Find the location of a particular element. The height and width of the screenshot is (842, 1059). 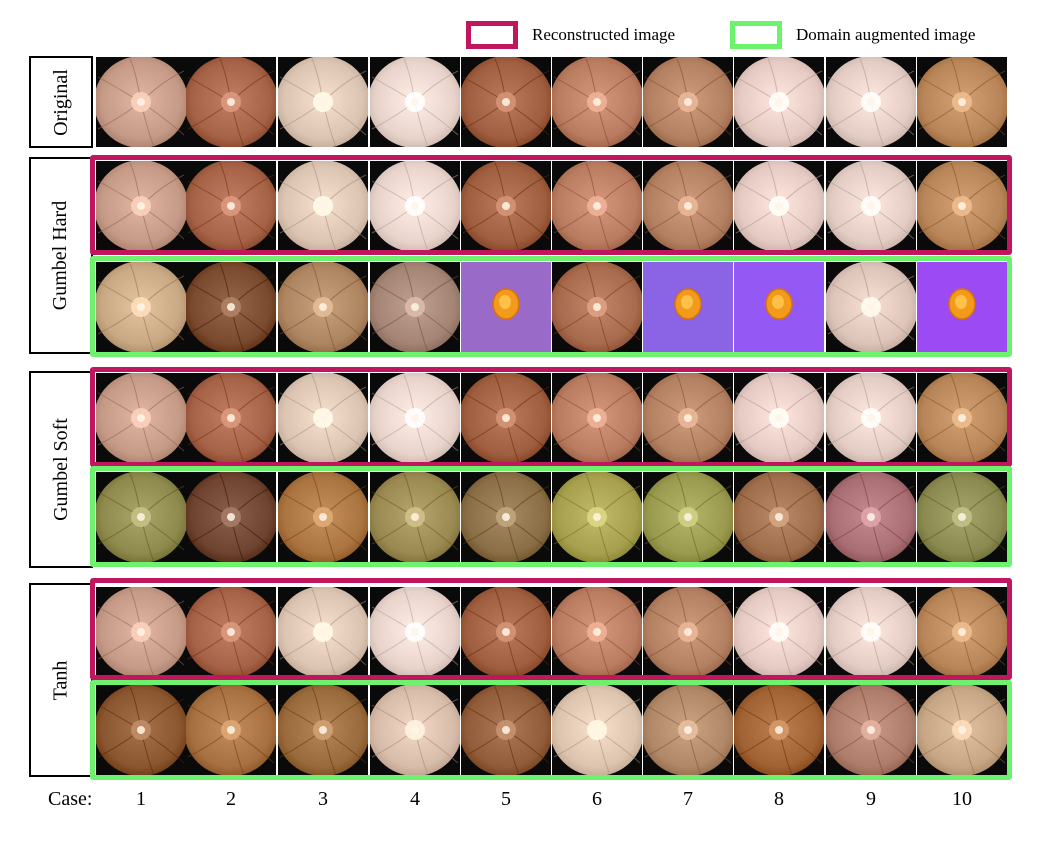

legend-augmented-swatch is located at coordinates (756, 35).